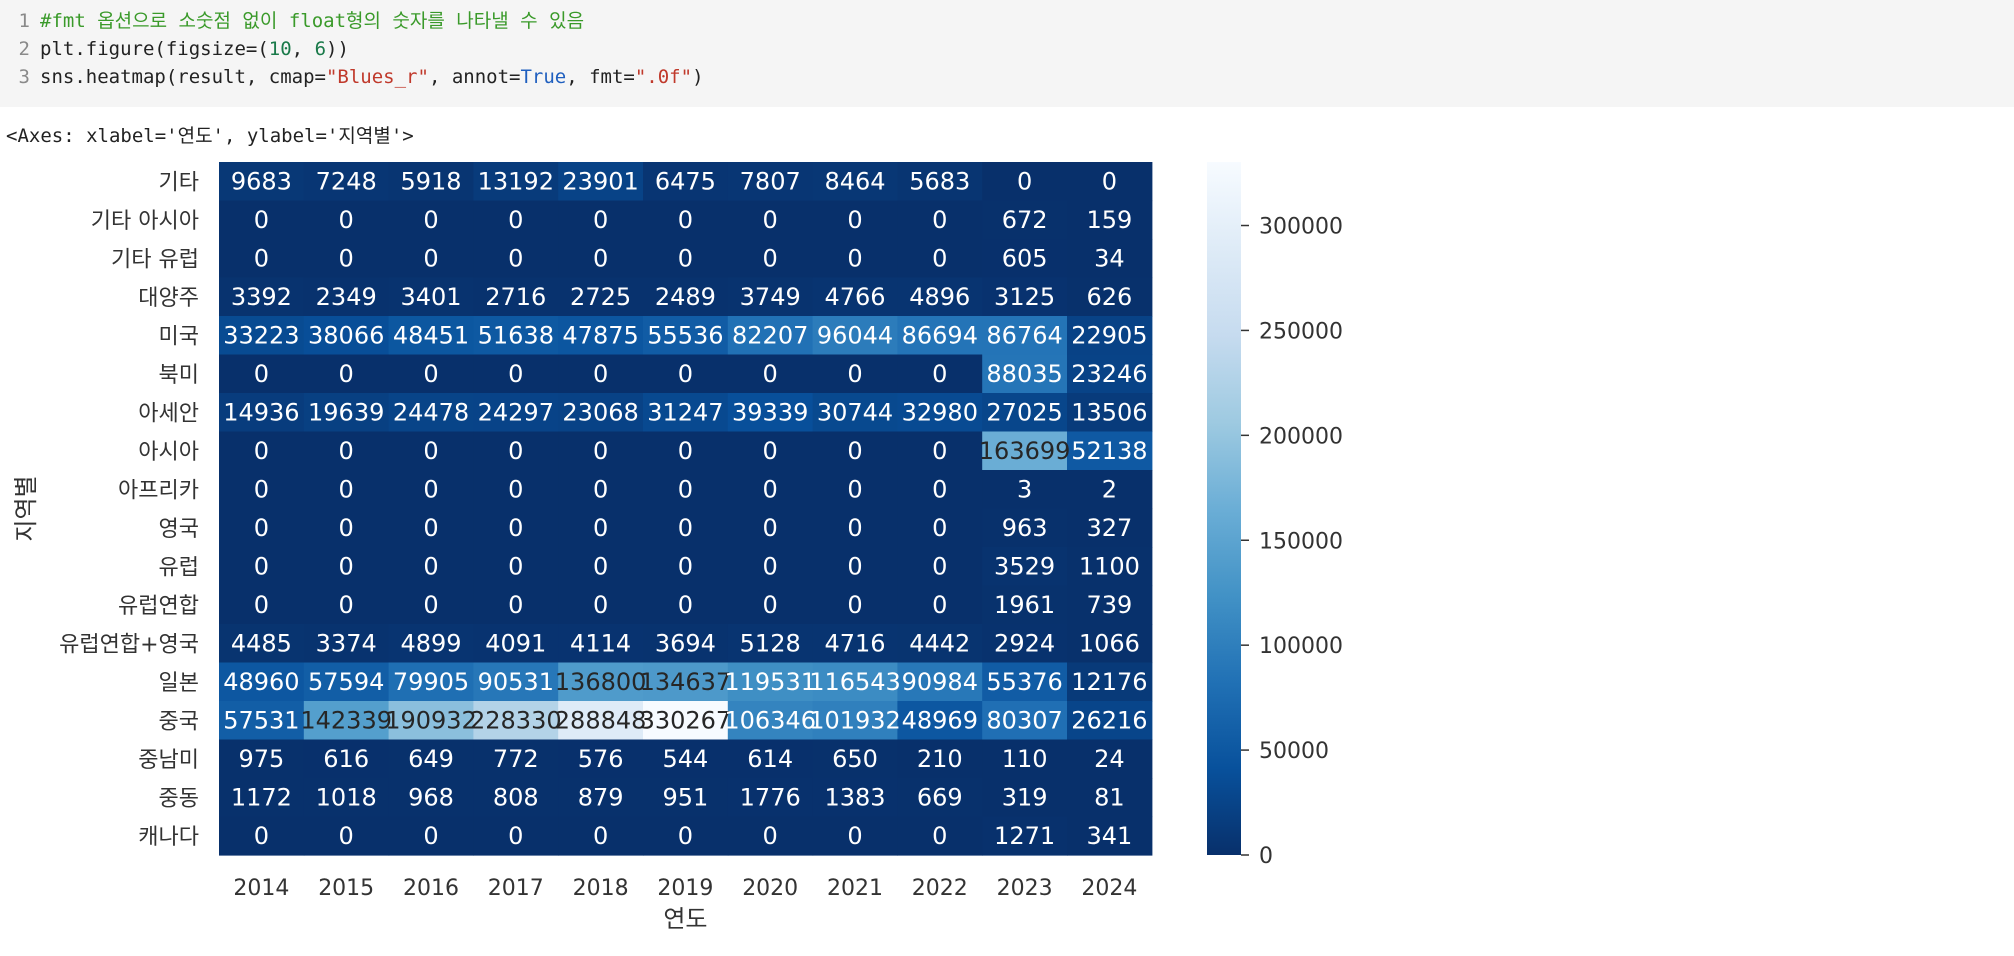  What do you see at coordinates (770, 759) in the screenshot?
I see `heatmap-annotation: 614` at bounding box center [770, 759].